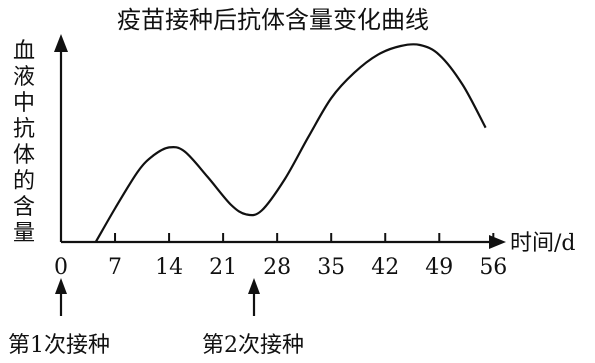  What do you see at coordinates (24, 103) in the screenshot?
I see `y-axis-label-char: 中` at bounding box center [24, 103].